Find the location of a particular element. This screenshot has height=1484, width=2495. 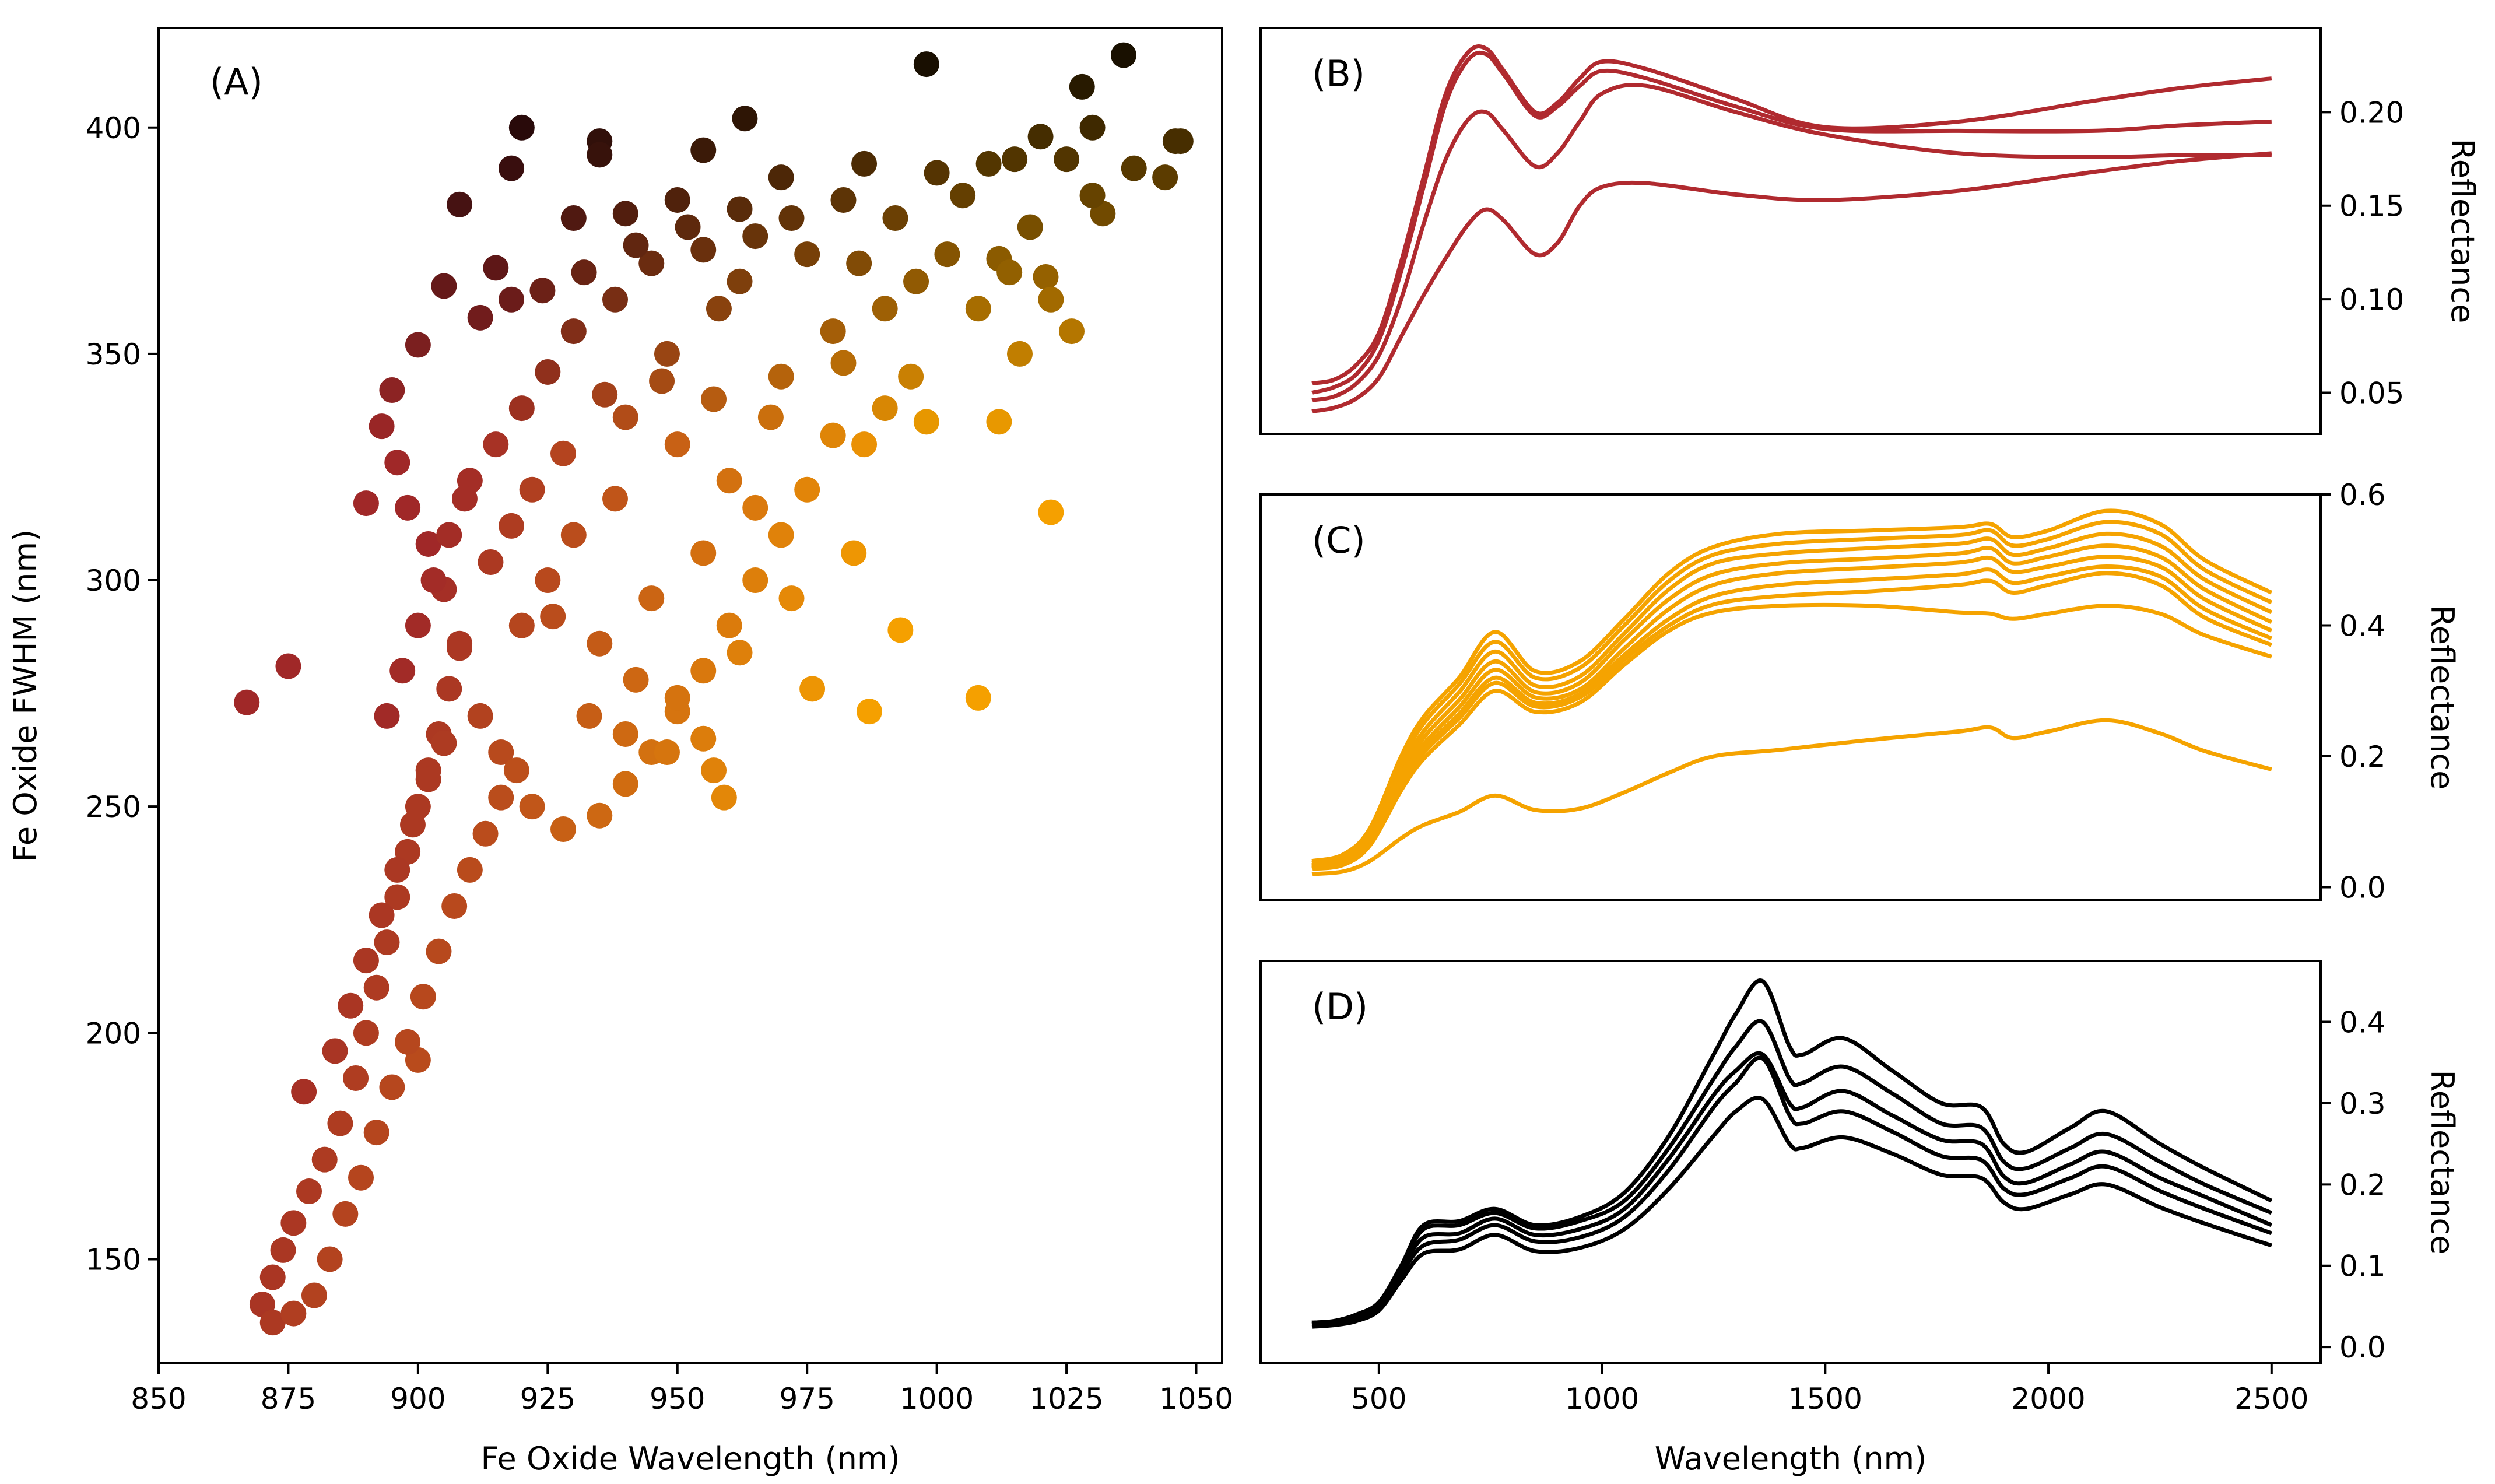

x-tick-label: 2500 is located at coordinates (2271, 1399).